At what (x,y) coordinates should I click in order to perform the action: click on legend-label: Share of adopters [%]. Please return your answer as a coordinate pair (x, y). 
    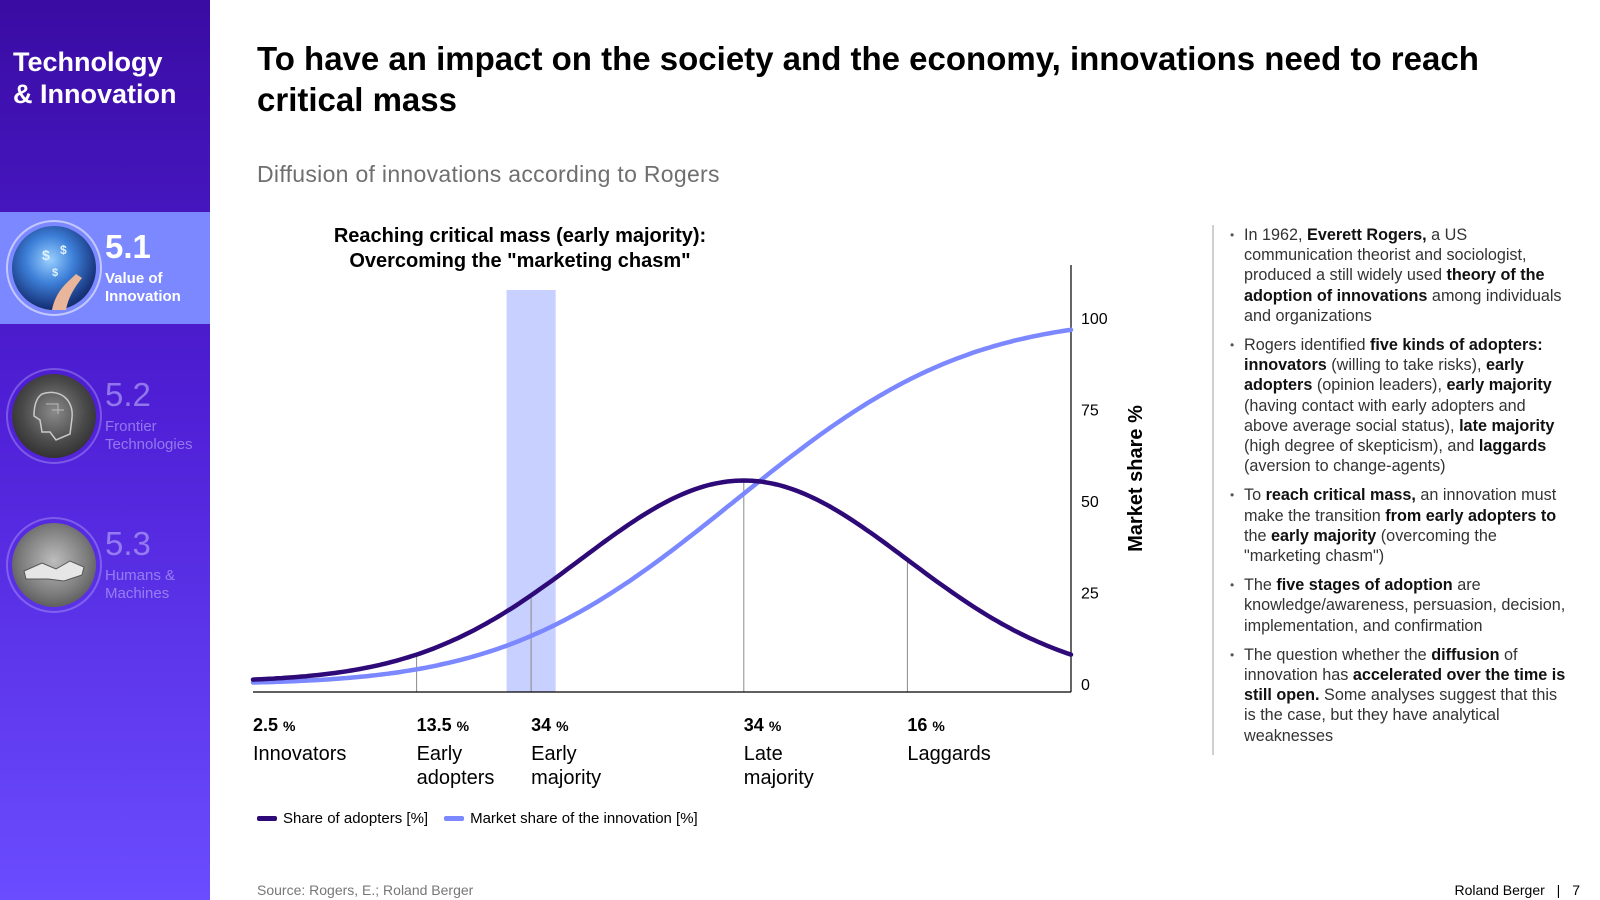
    Looking at the image, I should click on (356, 818).